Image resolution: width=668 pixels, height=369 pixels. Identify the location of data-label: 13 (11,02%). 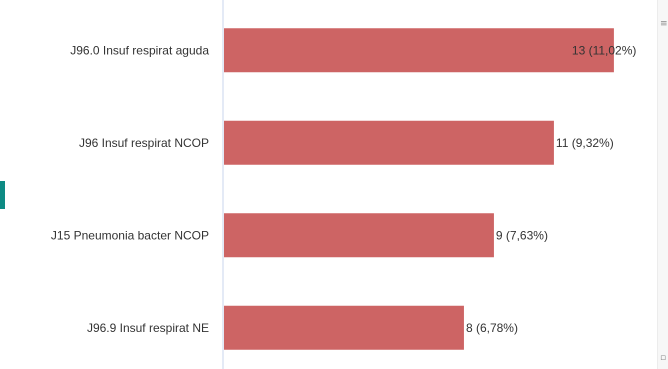
(604, 50).